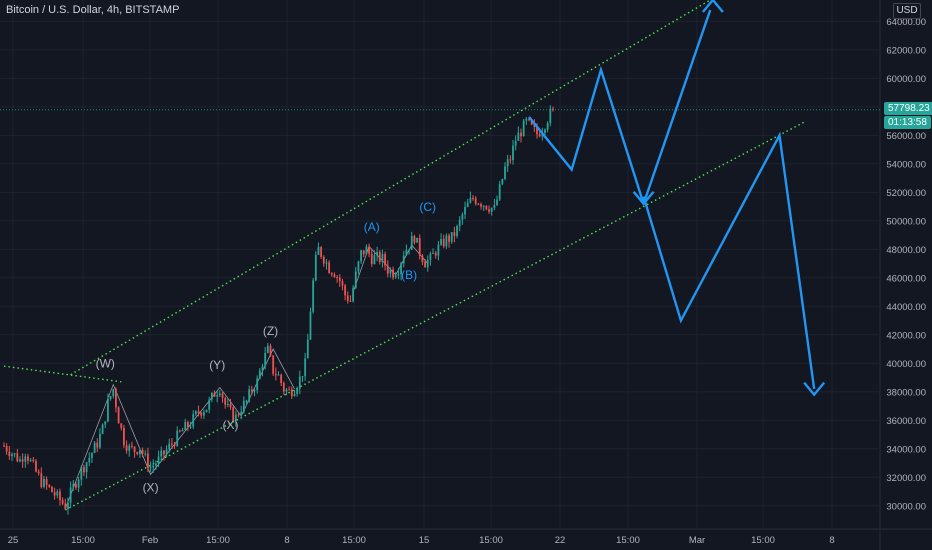 This screenshot has height=550, width=932. What do you see at coordinates (906, 221) in the screenshot?
I see `y-tick-label: 50000.00` at bounding box center [906, 221].